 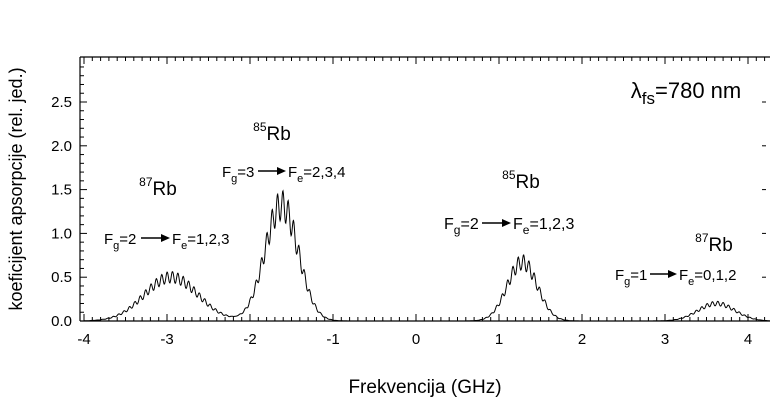 What do you see at coordinates (61, 233) in the screenshot?
I see `y-tick-label: 1.0` at bounding box center [61, 233].